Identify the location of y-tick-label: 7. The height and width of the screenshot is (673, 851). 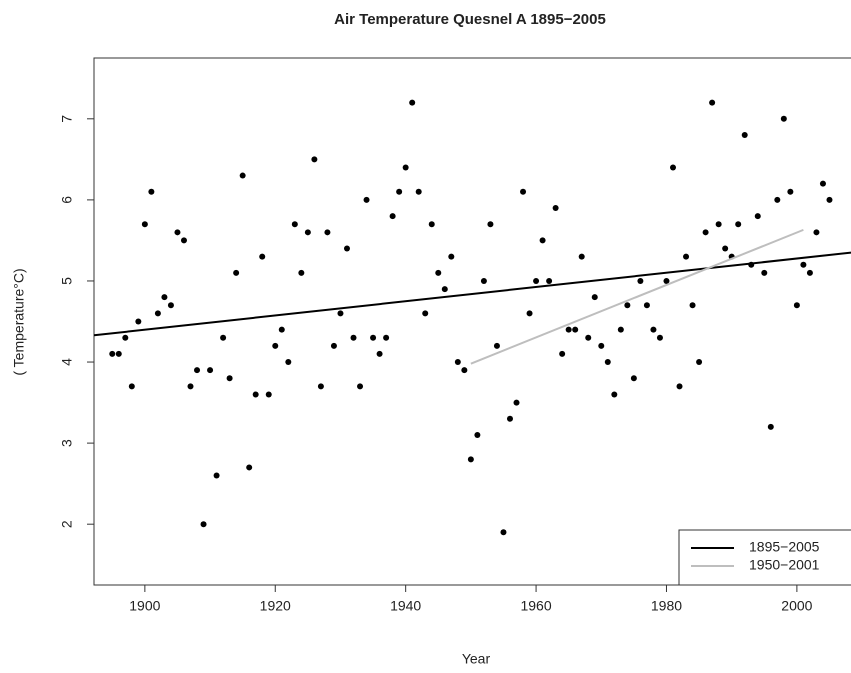
(67, 119).